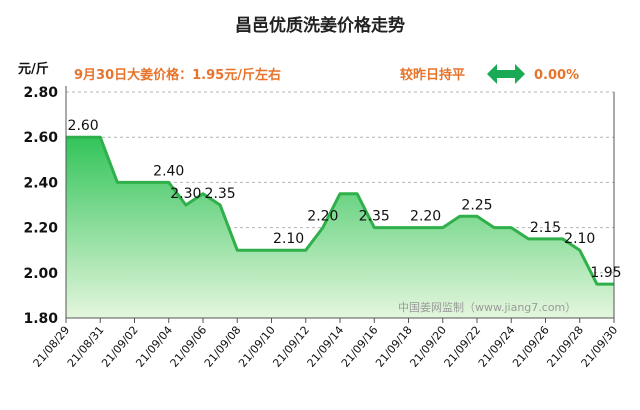 The width and height of the screenshot is (640, 410). What do you see at coordinates (432, 75) in the screenshot?
I see `change-label: 较昨日持平` at bounding box center [432, 75].